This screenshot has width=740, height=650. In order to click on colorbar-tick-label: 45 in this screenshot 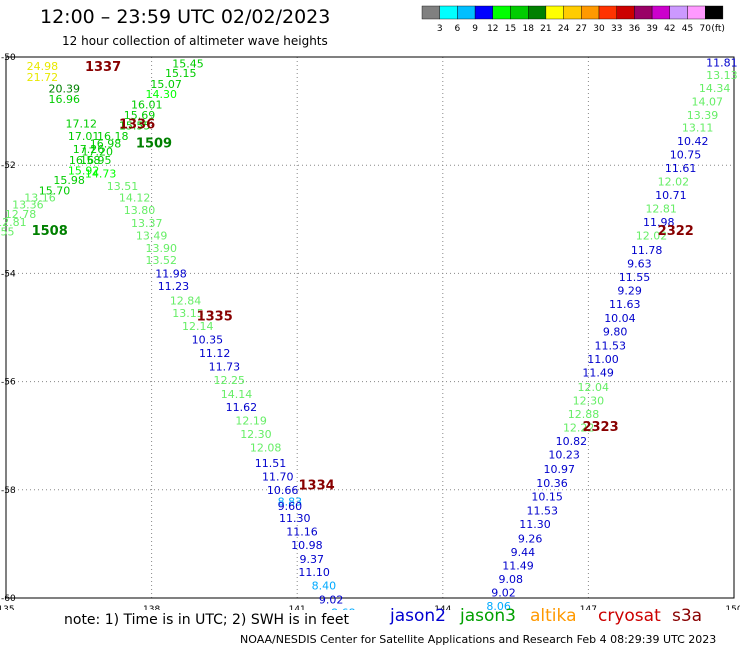, I will do `click(687, 29)`.